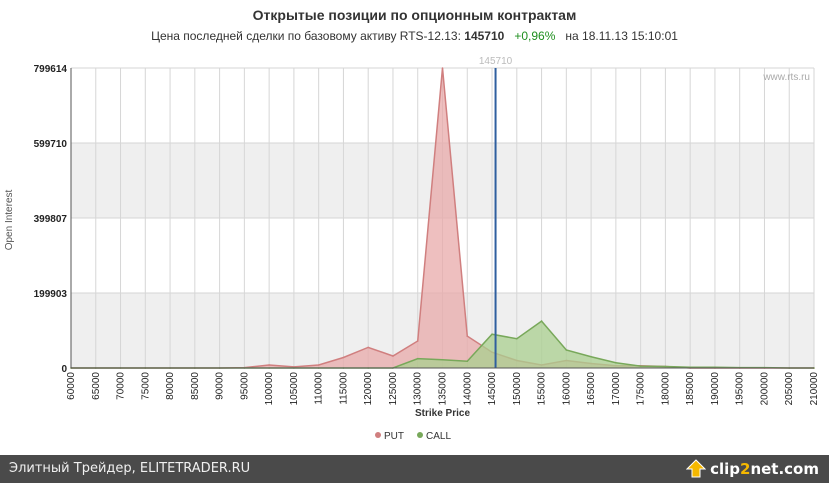 The width and height of the screenshot is (829, 483). What do you see at coordinates (71, 386) in the screenshot?
I see `x-tick-label: 60000` at bounding box center [71, 386].